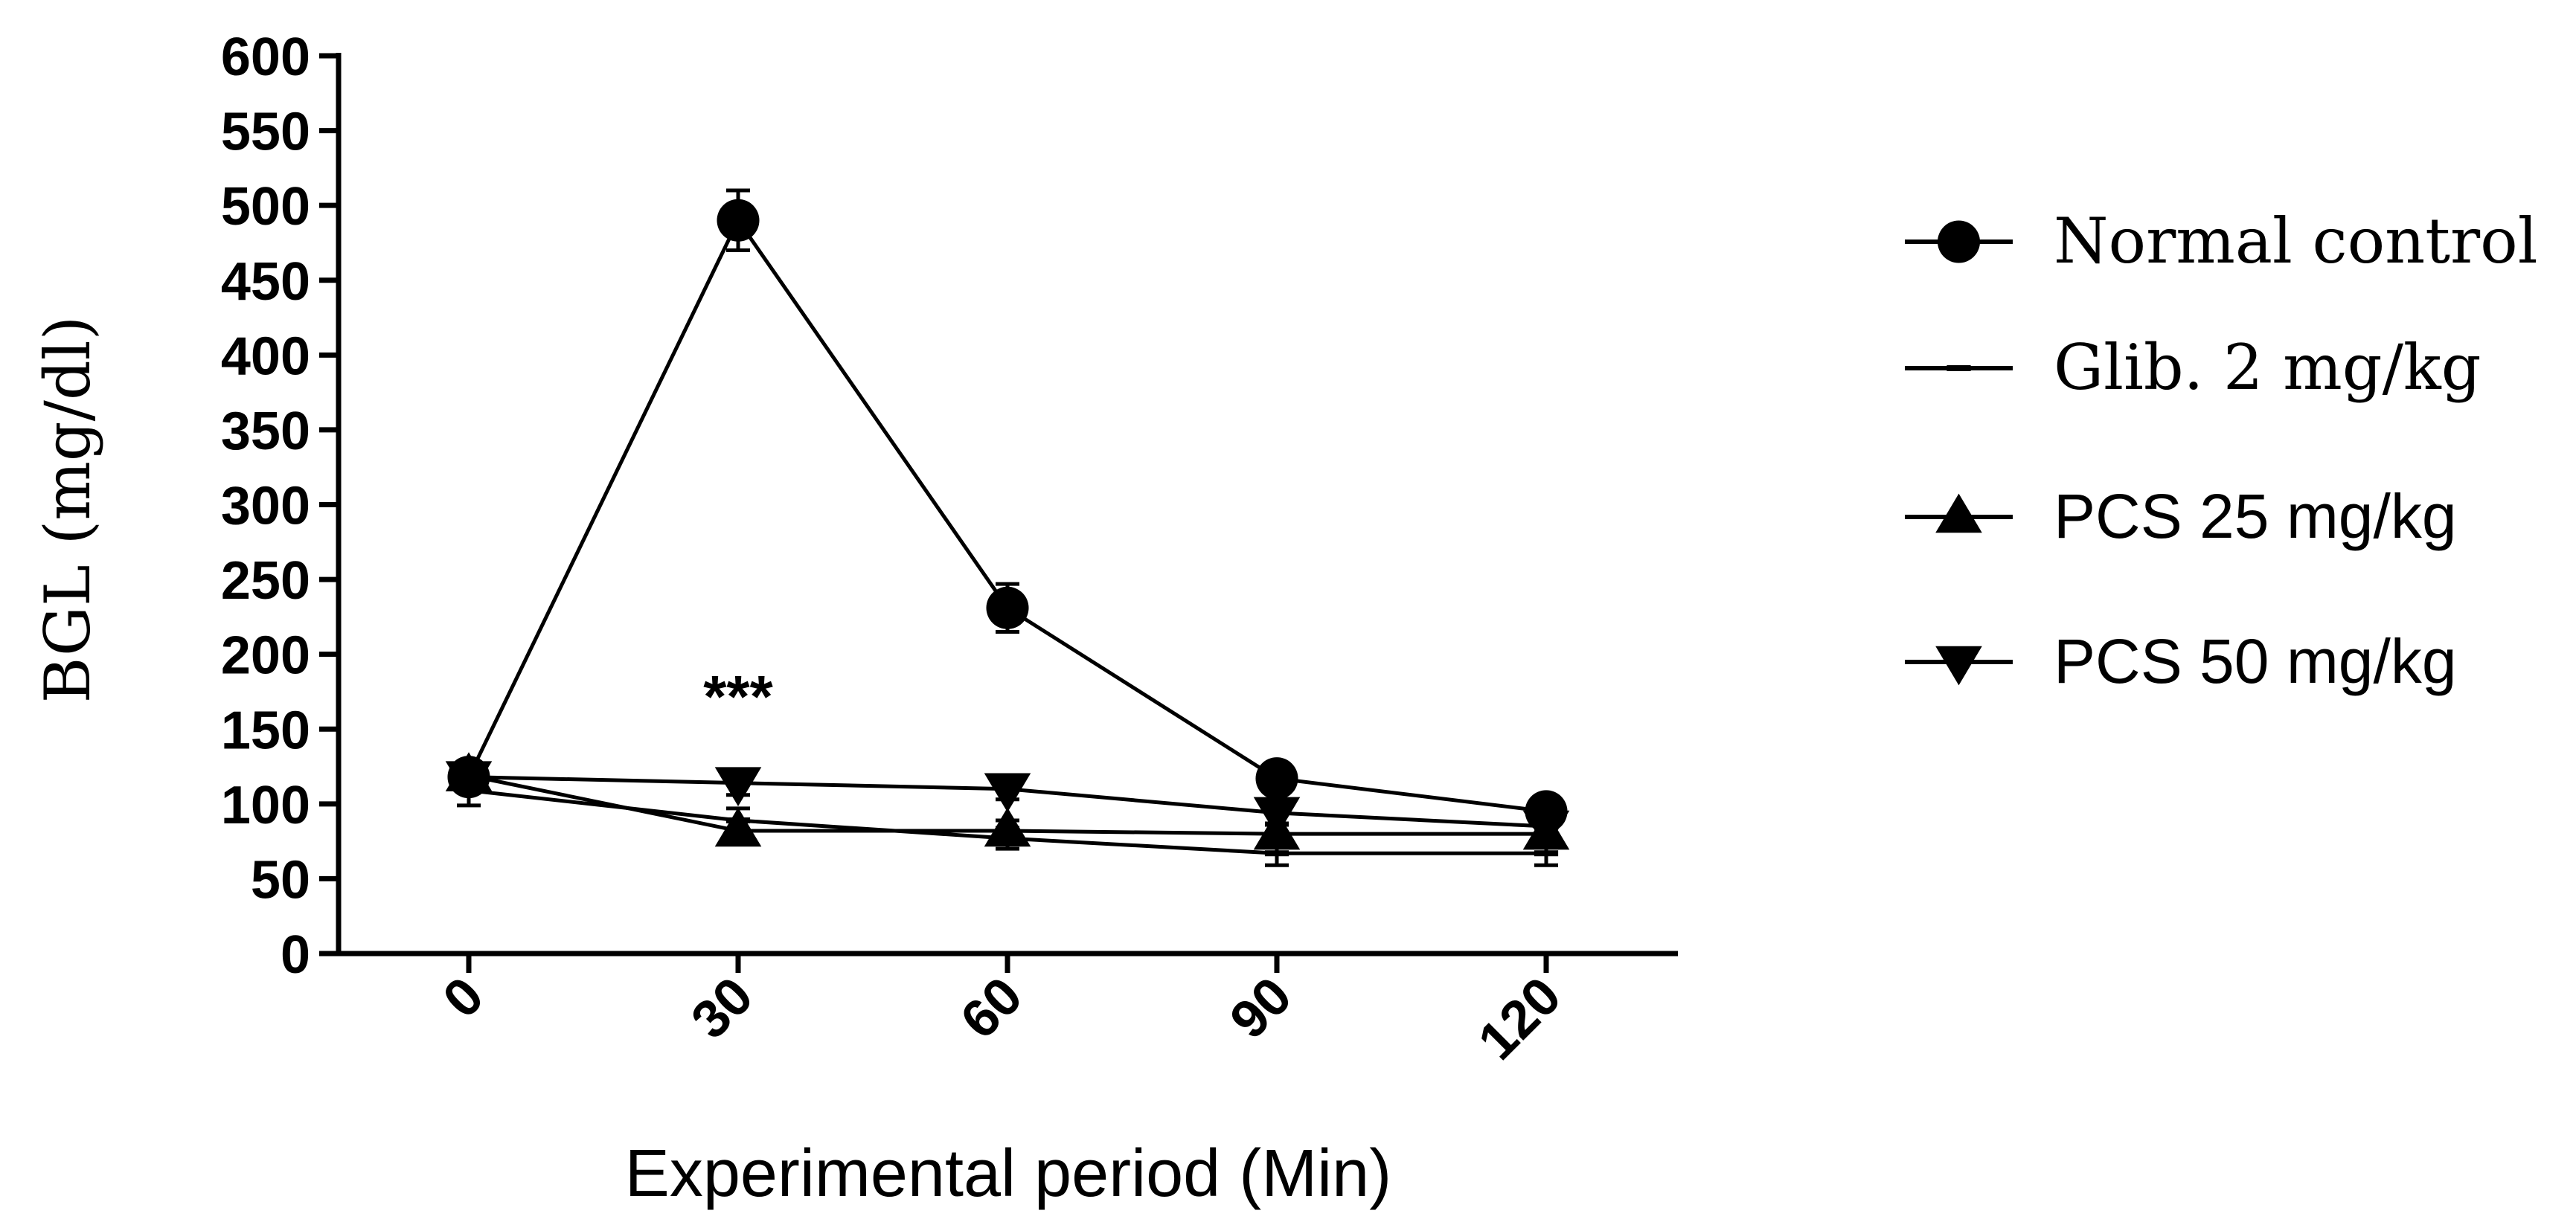 The width and height of the screenshot is (2576, 1228). I want to click on series-pcs-50-mg-kg, so click(1007, 805).